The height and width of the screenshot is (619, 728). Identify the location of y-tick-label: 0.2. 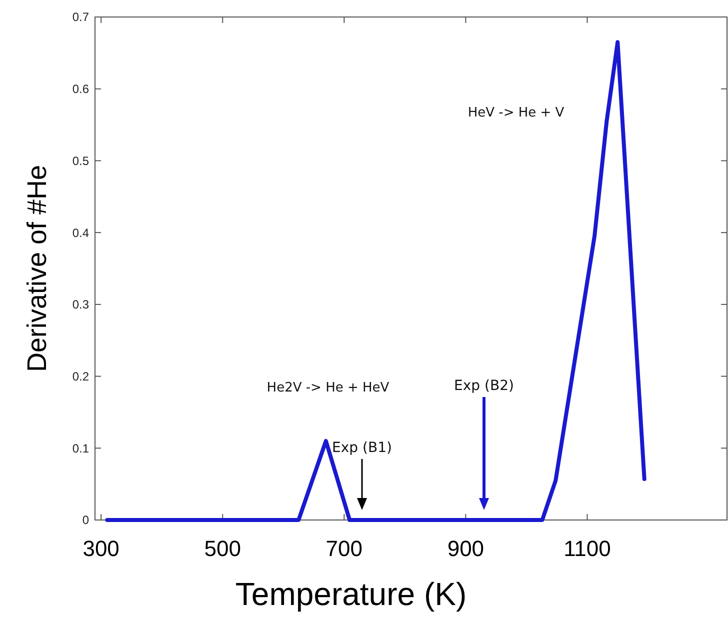
(81, 376).